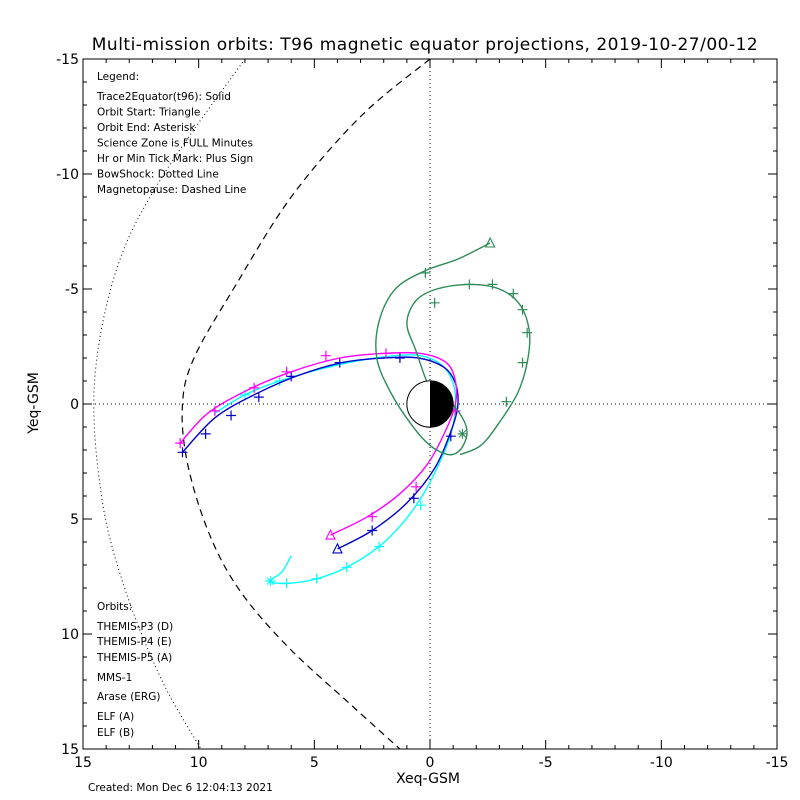  What do you see at coordinates (442, 404) in the screenshot?
I see `earth-night-side` at bounding box center [442, 404].